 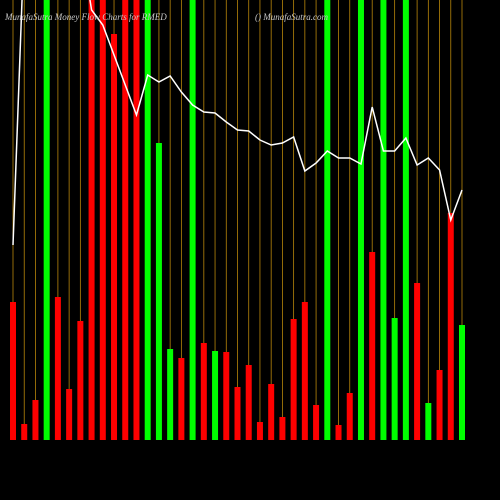 I want to click on chart-subtitle: () MunafaSutra.com, so click(x=291, y=17).